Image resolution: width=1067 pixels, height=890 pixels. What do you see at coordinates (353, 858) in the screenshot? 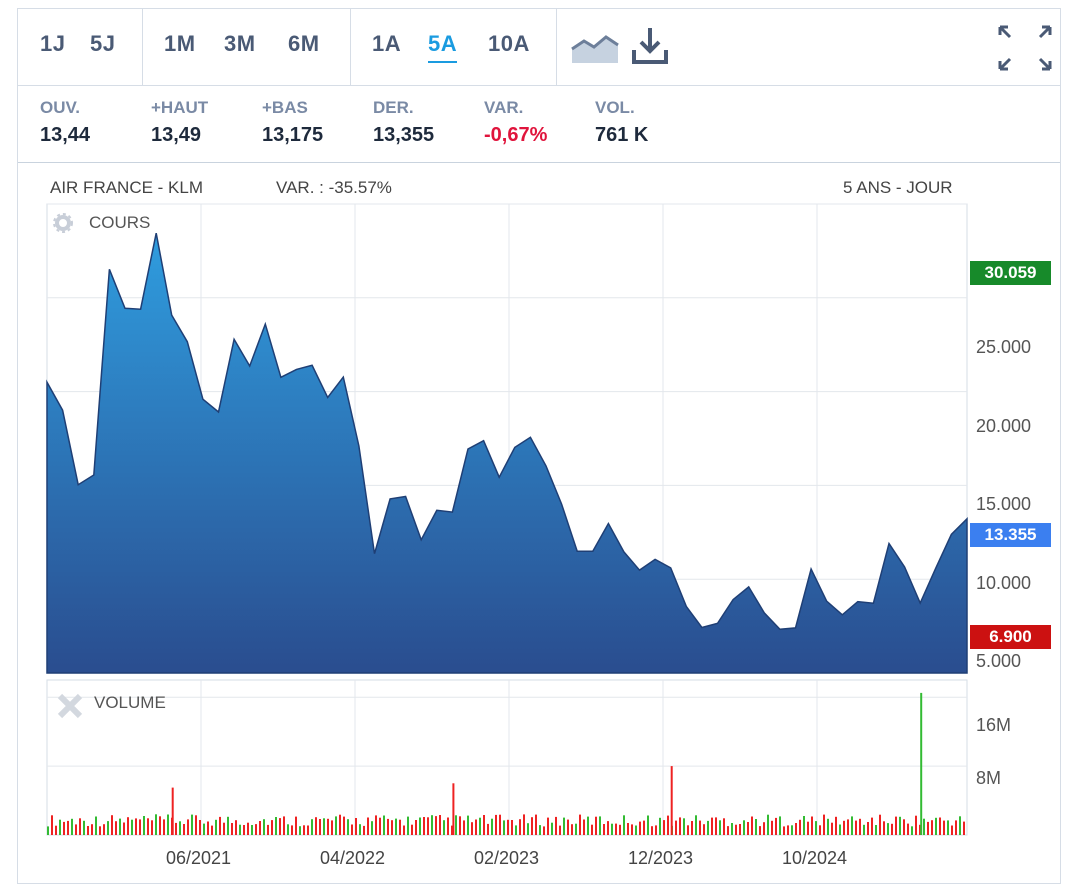
I see `x-tick-1: 04/2022` at bounding box center [353, 858].